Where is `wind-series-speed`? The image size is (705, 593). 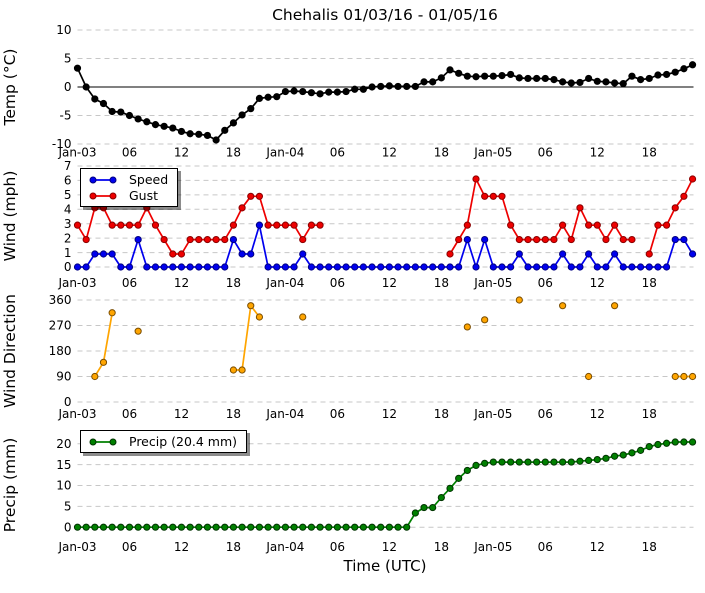 wind-series-speed is located at coordinates (385, 246).